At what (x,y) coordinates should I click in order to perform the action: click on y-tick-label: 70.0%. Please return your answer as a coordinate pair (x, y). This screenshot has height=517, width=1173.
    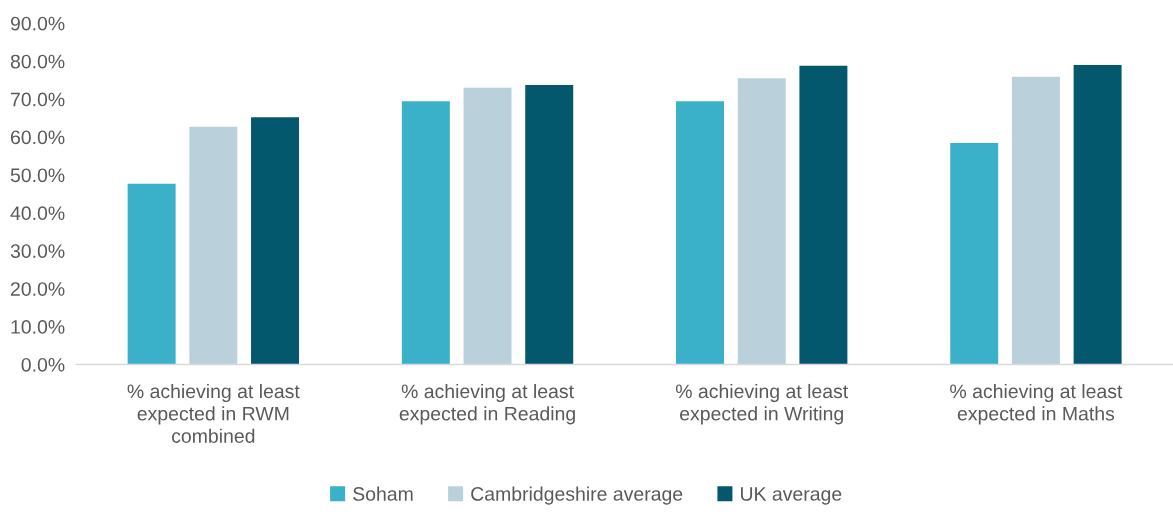
    Looking at the image, I should click on (38, 99).